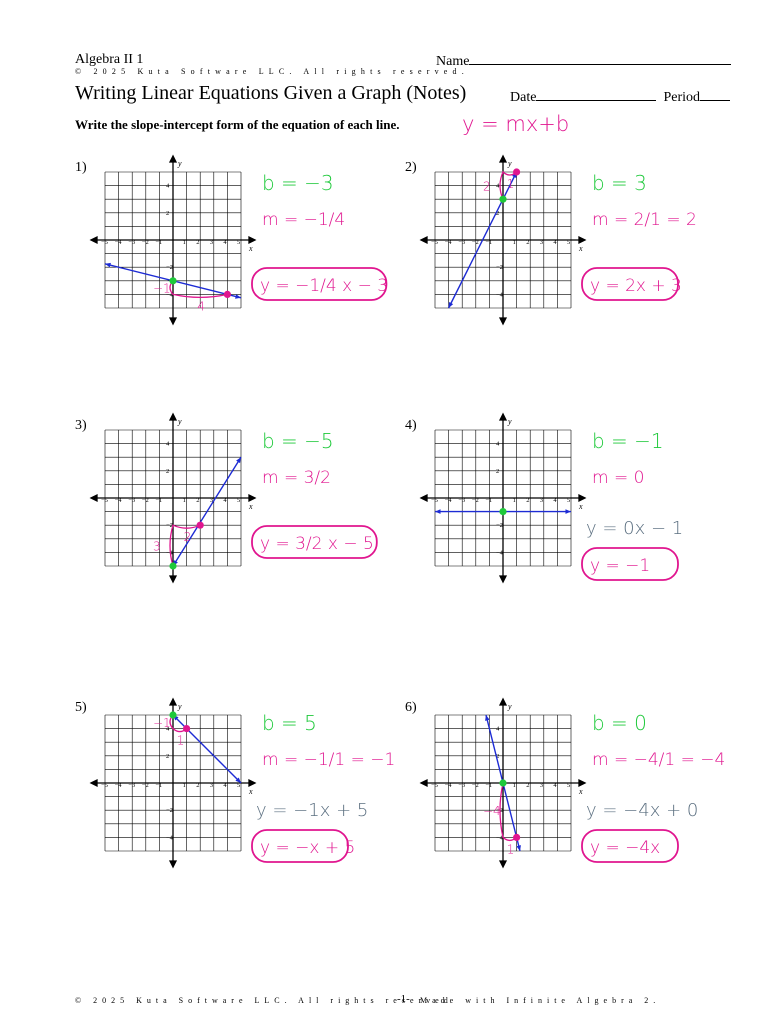  I want to click on answer-equation: y = 3/2 x − 5, so click(317, 544).